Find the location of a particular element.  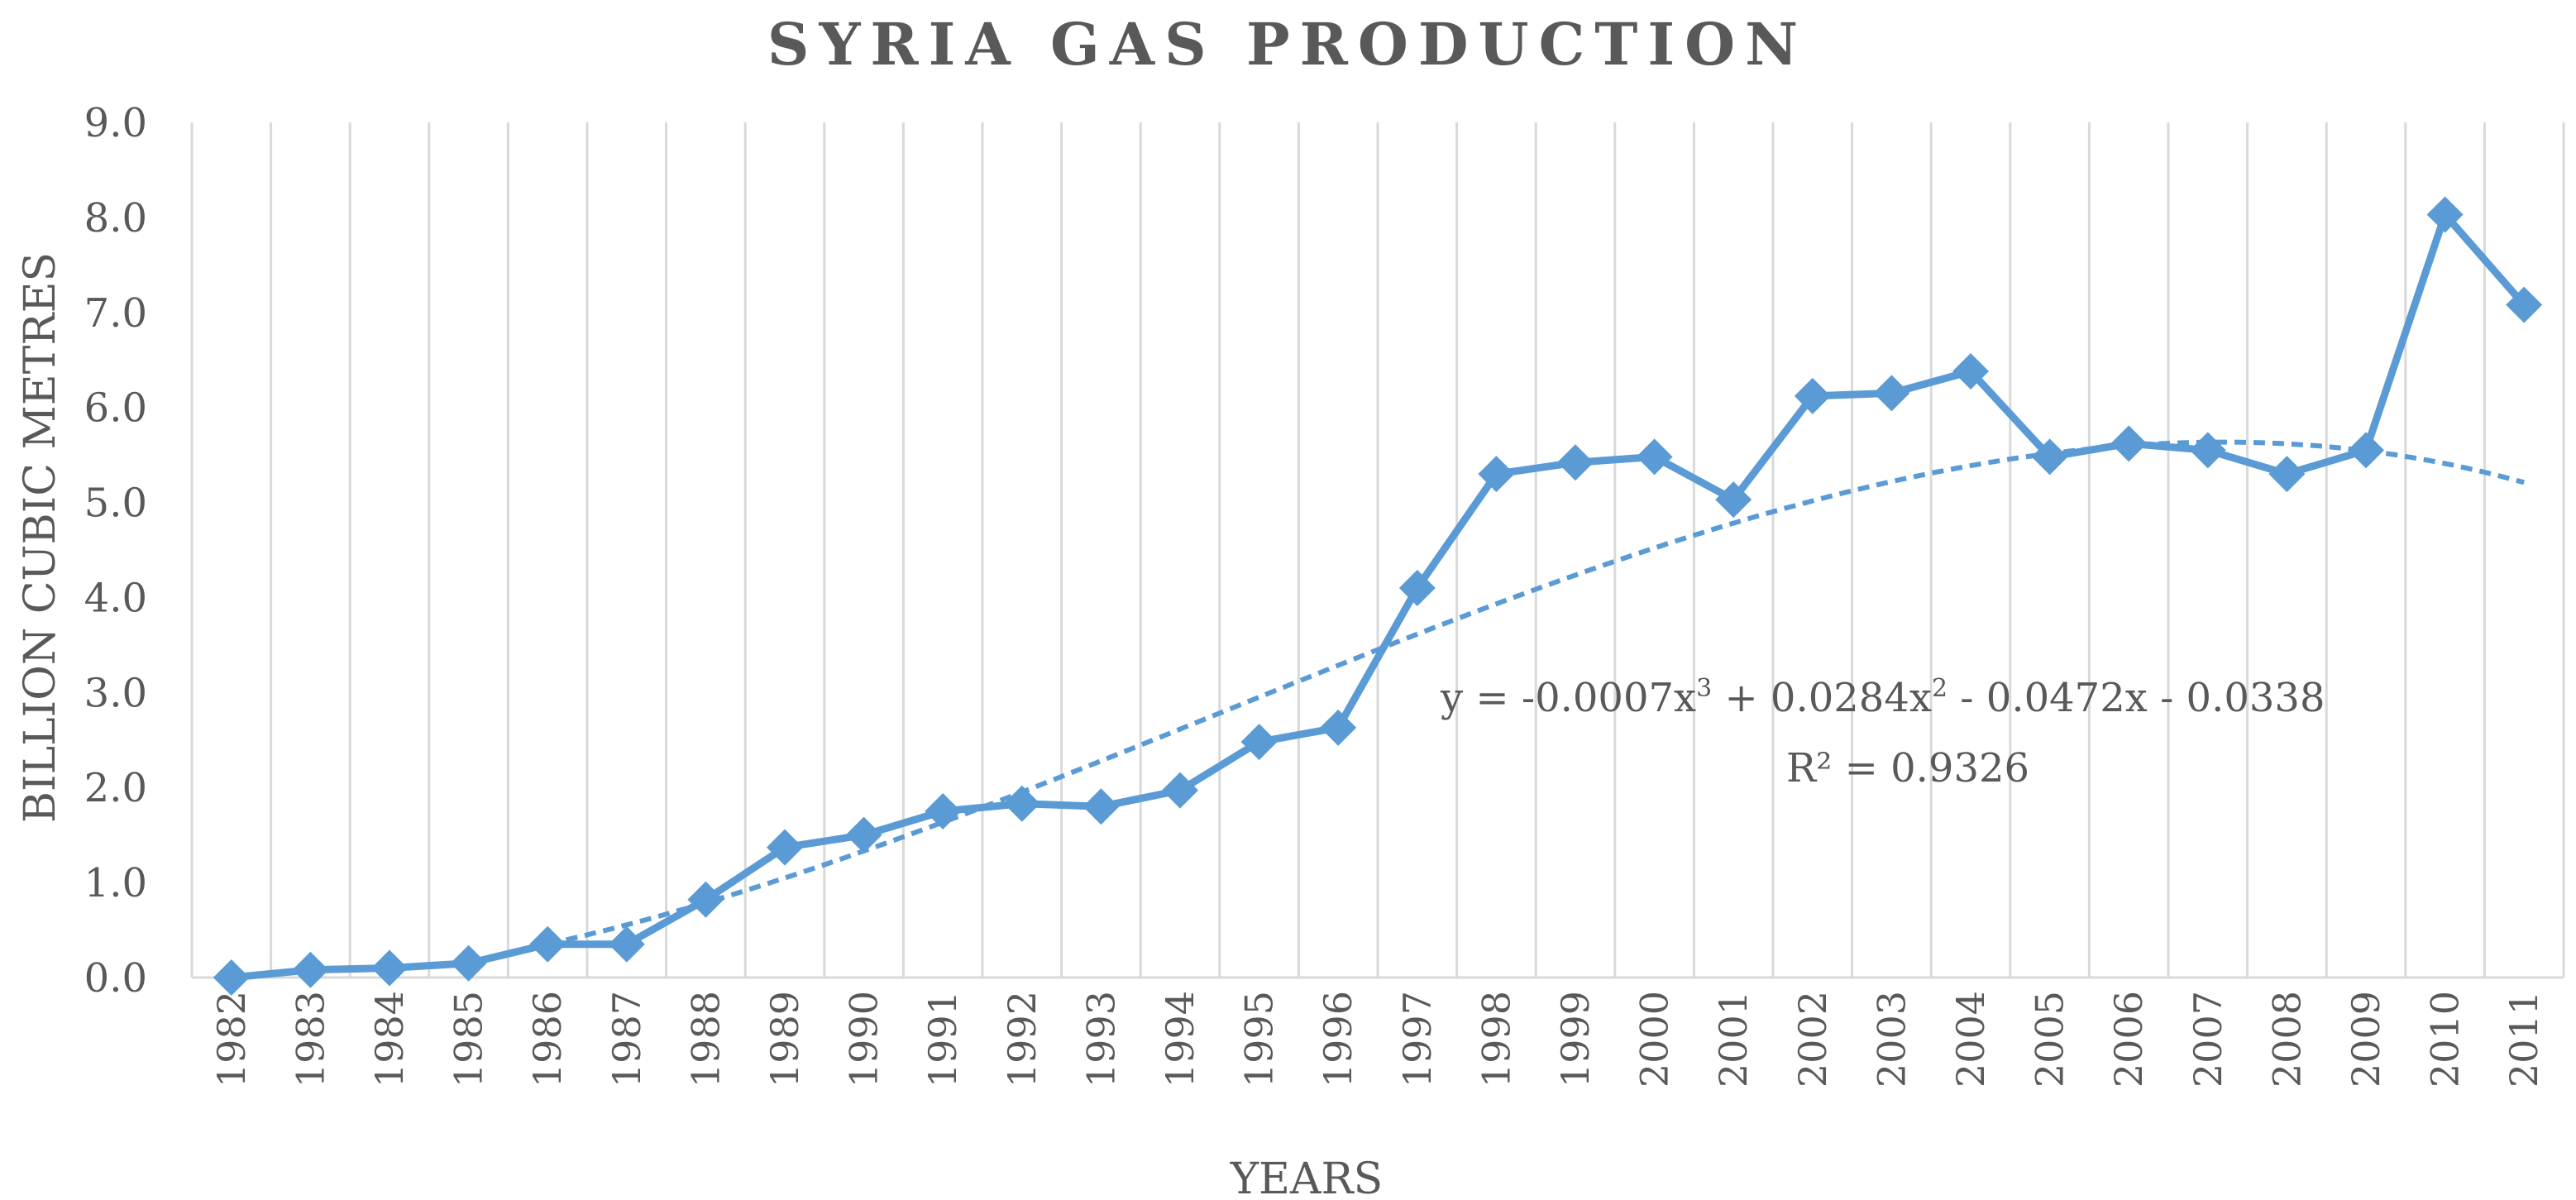

y-axis-label: BILLION CUBIC METRES is located at coordinates (40, 537).